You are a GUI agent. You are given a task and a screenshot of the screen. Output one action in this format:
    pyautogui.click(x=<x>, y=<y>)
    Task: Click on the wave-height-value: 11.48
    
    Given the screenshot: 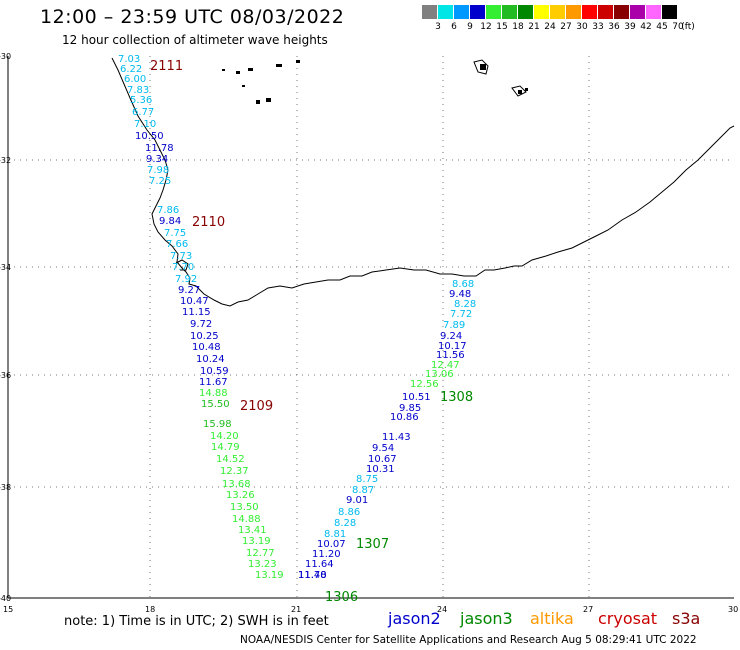 What is the action you would take?
    pyautogui.click(x=312, y=575)
    